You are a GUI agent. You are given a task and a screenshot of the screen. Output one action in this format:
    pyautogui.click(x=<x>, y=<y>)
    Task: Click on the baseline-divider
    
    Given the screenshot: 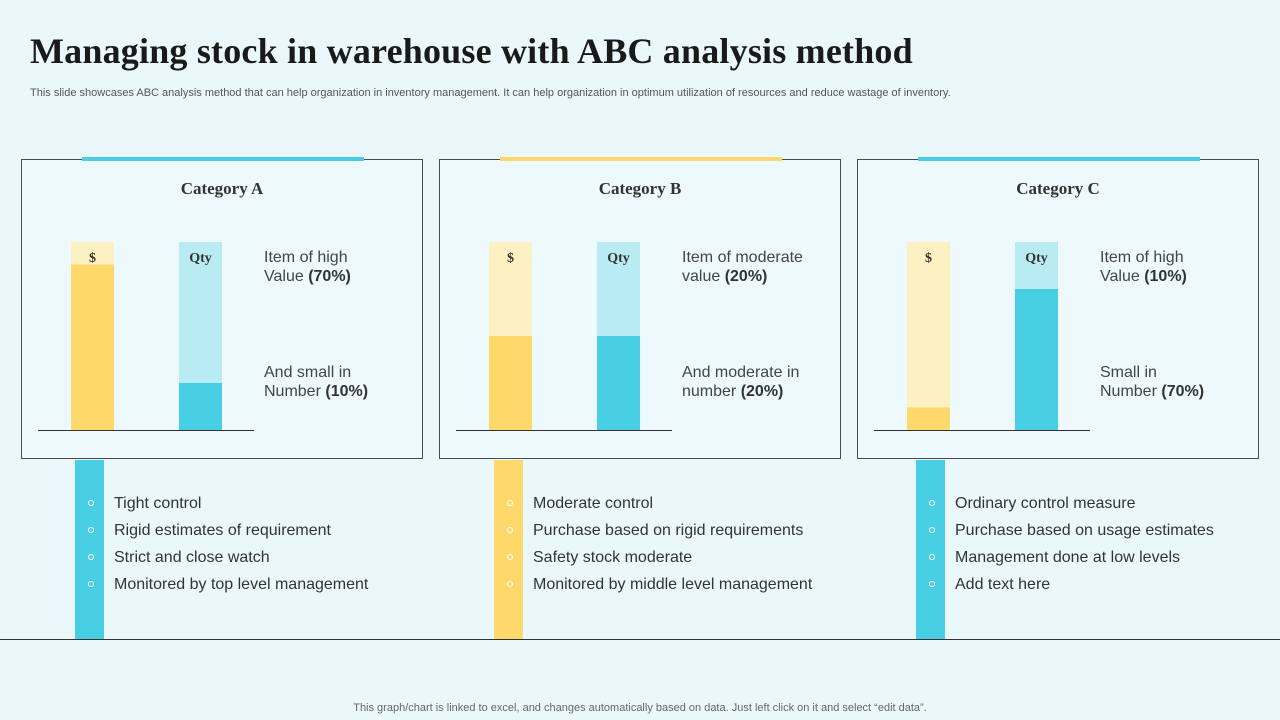 What is the action you would take?
    pyautogui.click(x=640, y=639)
    